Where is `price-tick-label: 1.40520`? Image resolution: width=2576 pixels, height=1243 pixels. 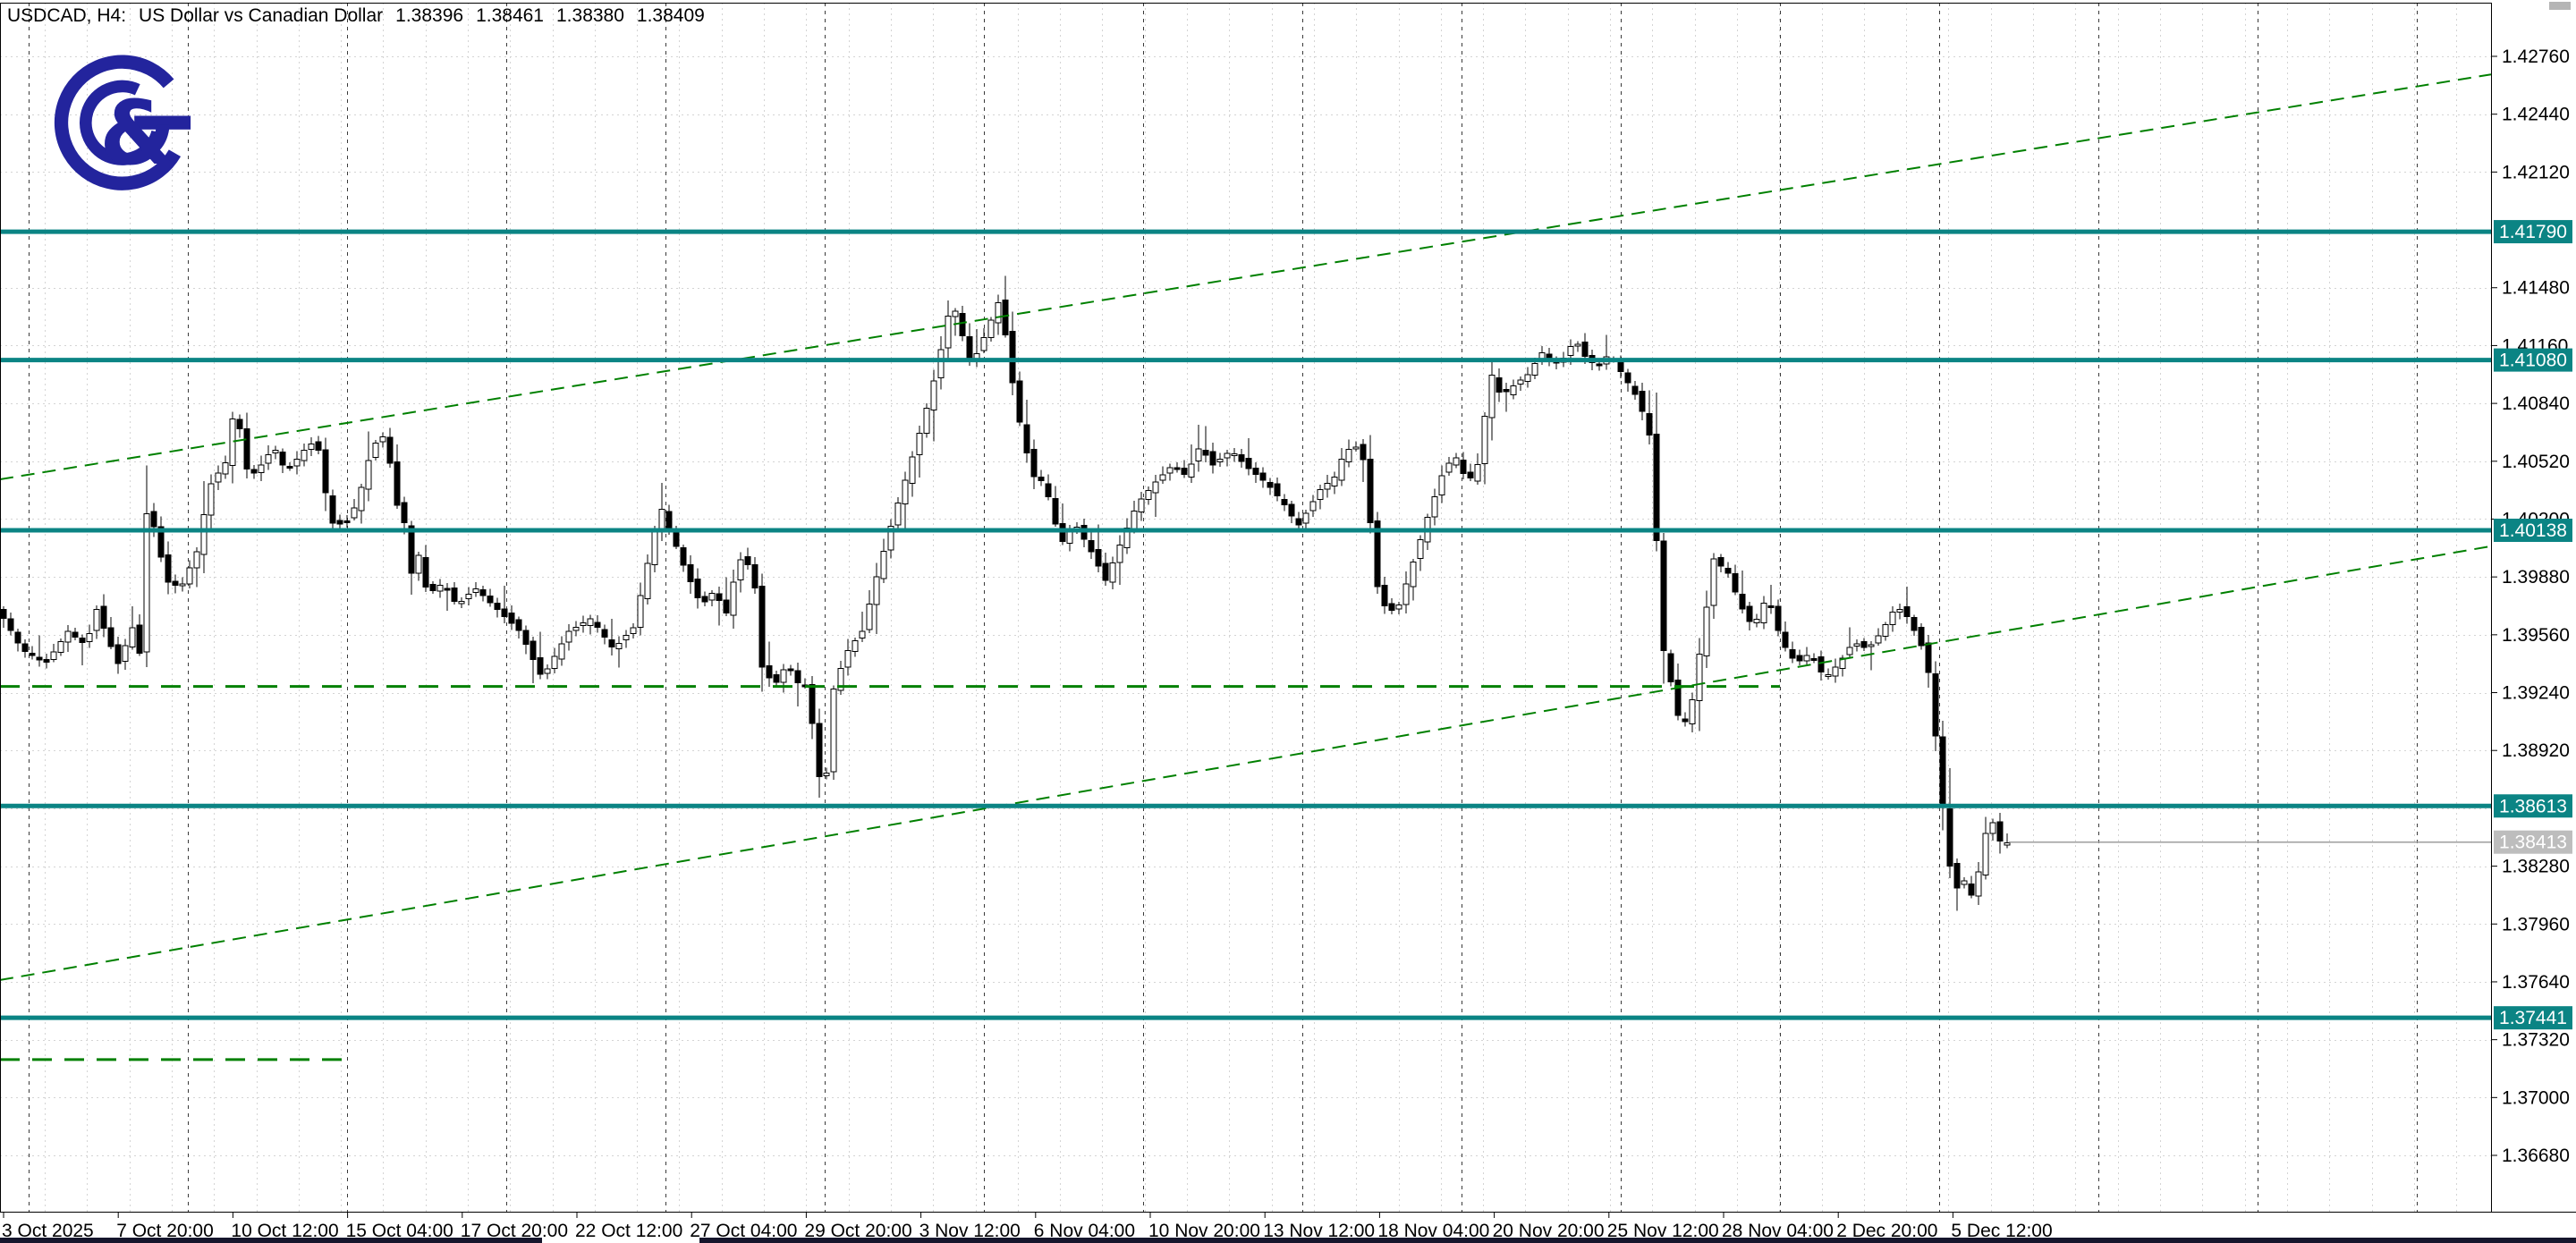
price-tick-label: 1.40520 is located at coordinates (2536, 462).